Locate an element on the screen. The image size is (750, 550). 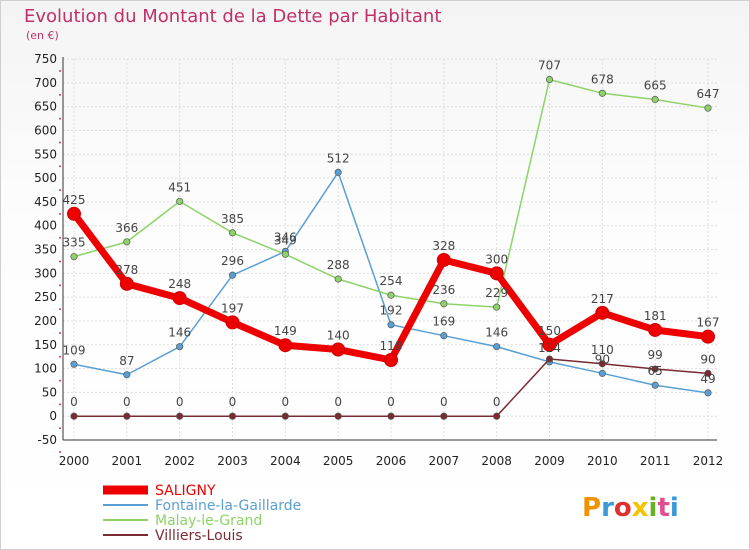
y-tick-label: 700 is located at coordinates (45, 83).